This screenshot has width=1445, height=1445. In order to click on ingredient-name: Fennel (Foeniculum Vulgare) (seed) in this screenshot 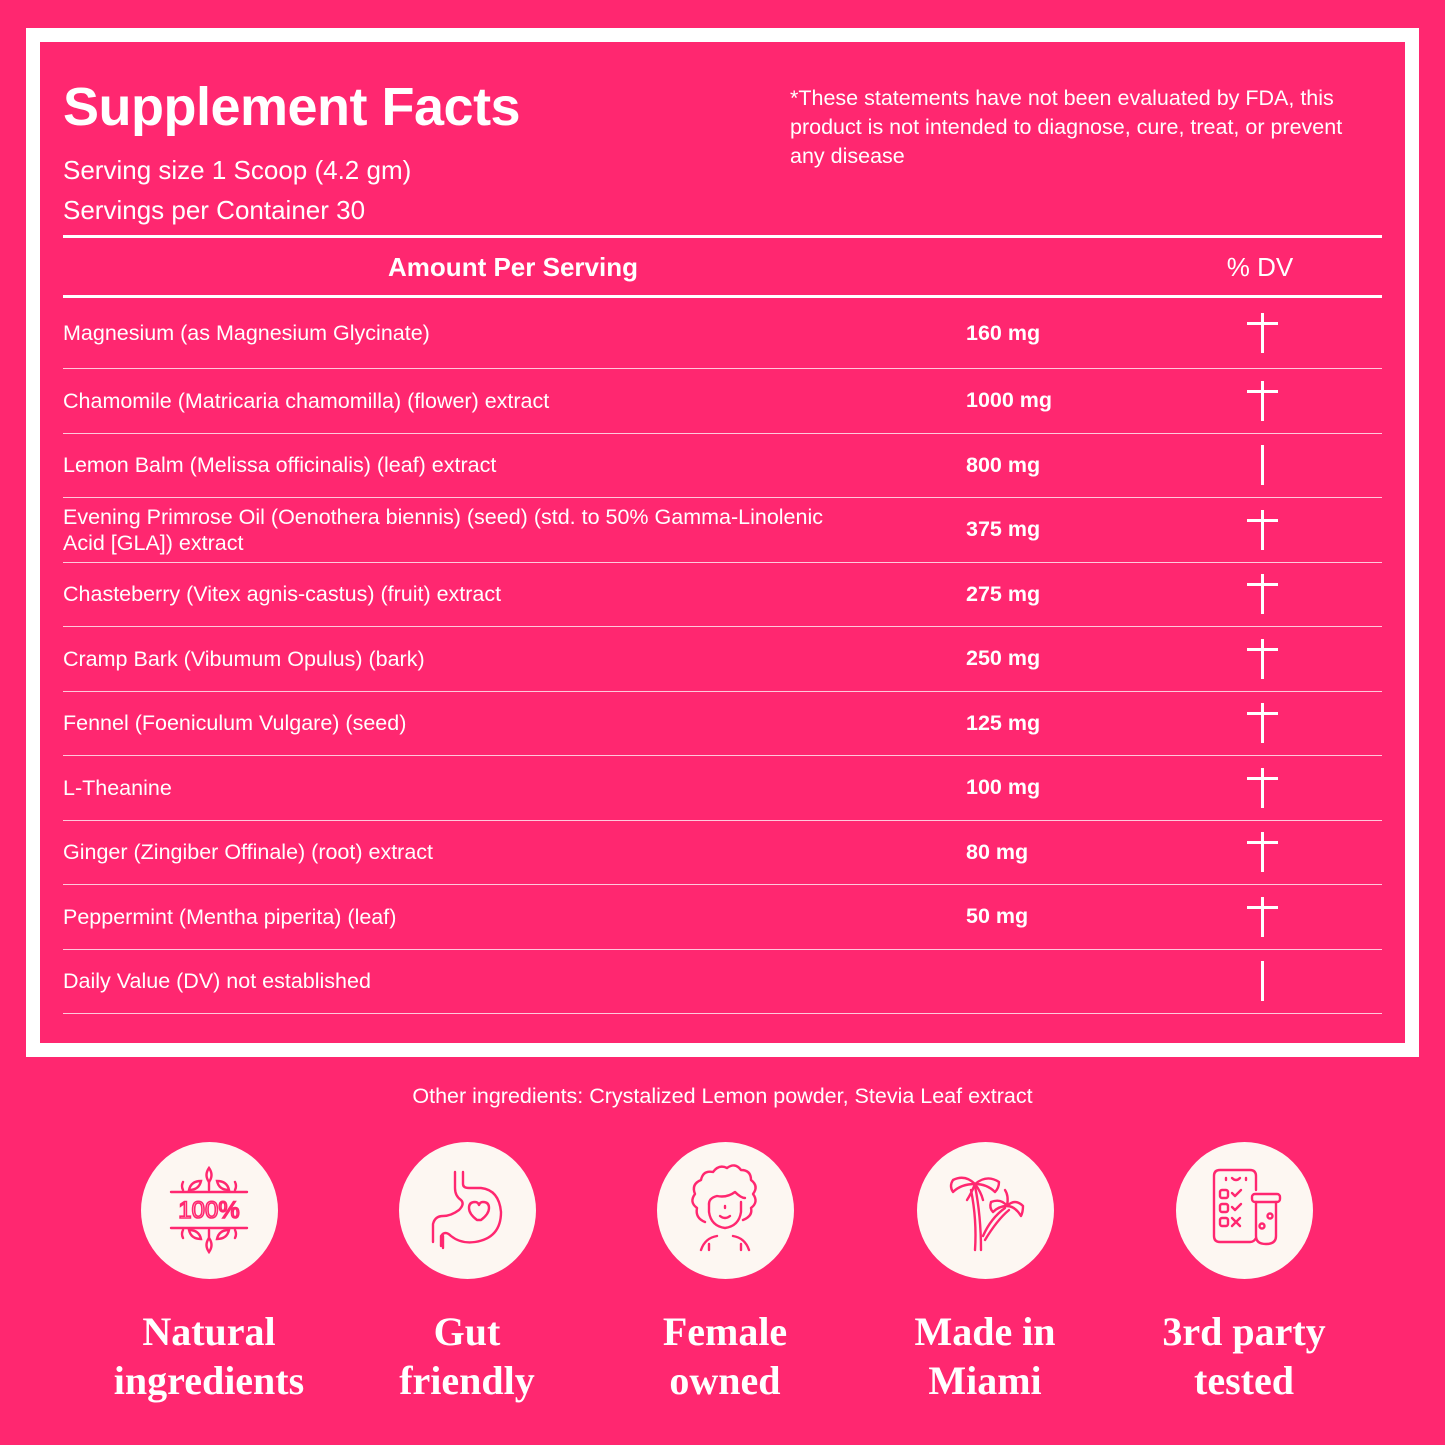, I will do `click(235, 723)`.